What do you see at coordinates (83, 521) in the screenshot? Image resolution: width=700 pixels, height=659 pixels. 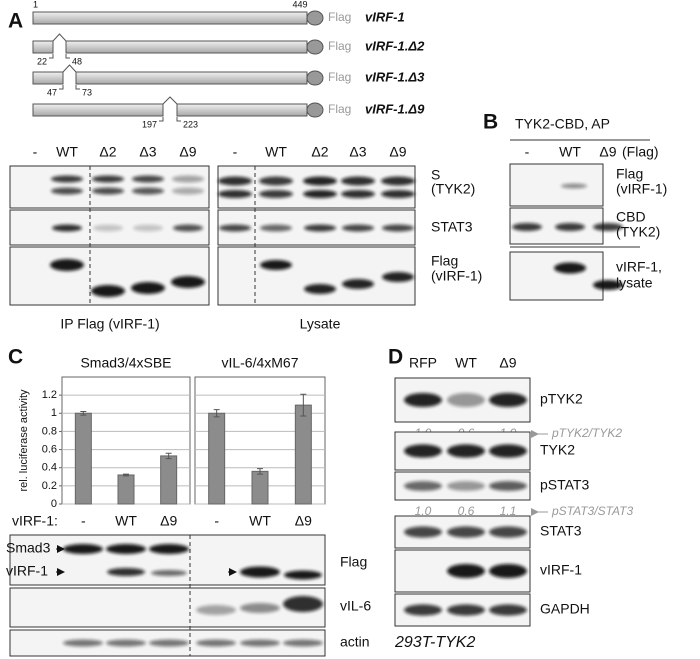 I see `x-tick-label: -` at bounding box center [83, 521].